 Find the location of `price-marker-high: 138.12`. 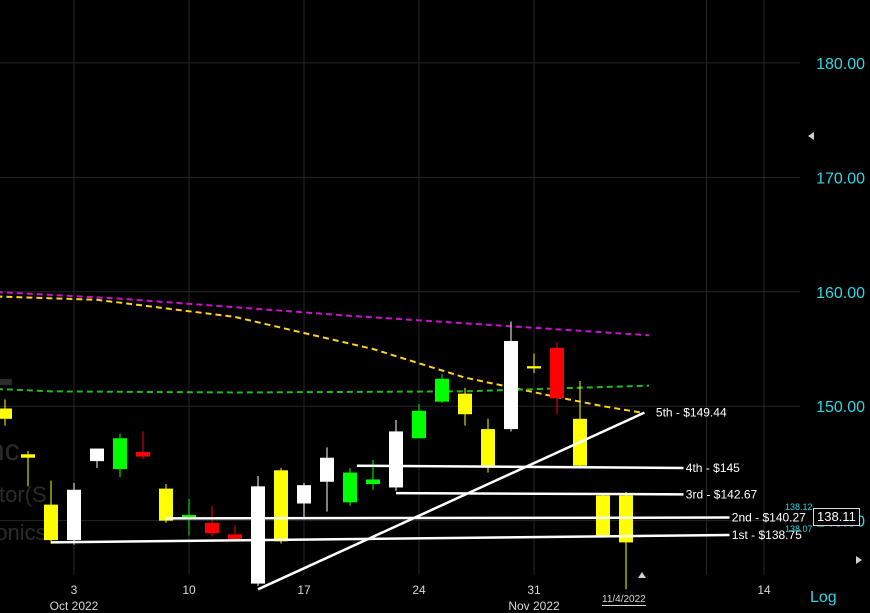

price-marker-high: 138.12 is located at coordinates (799, 507).